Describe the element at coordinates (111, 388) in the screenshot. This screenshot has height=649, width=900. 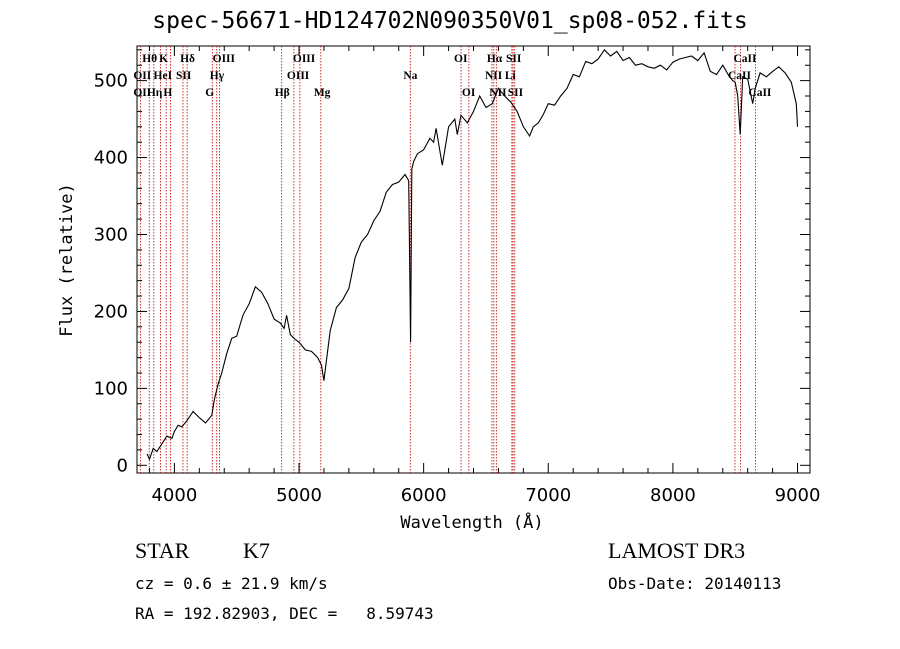
I see `y-tick-label: 100` at that location.